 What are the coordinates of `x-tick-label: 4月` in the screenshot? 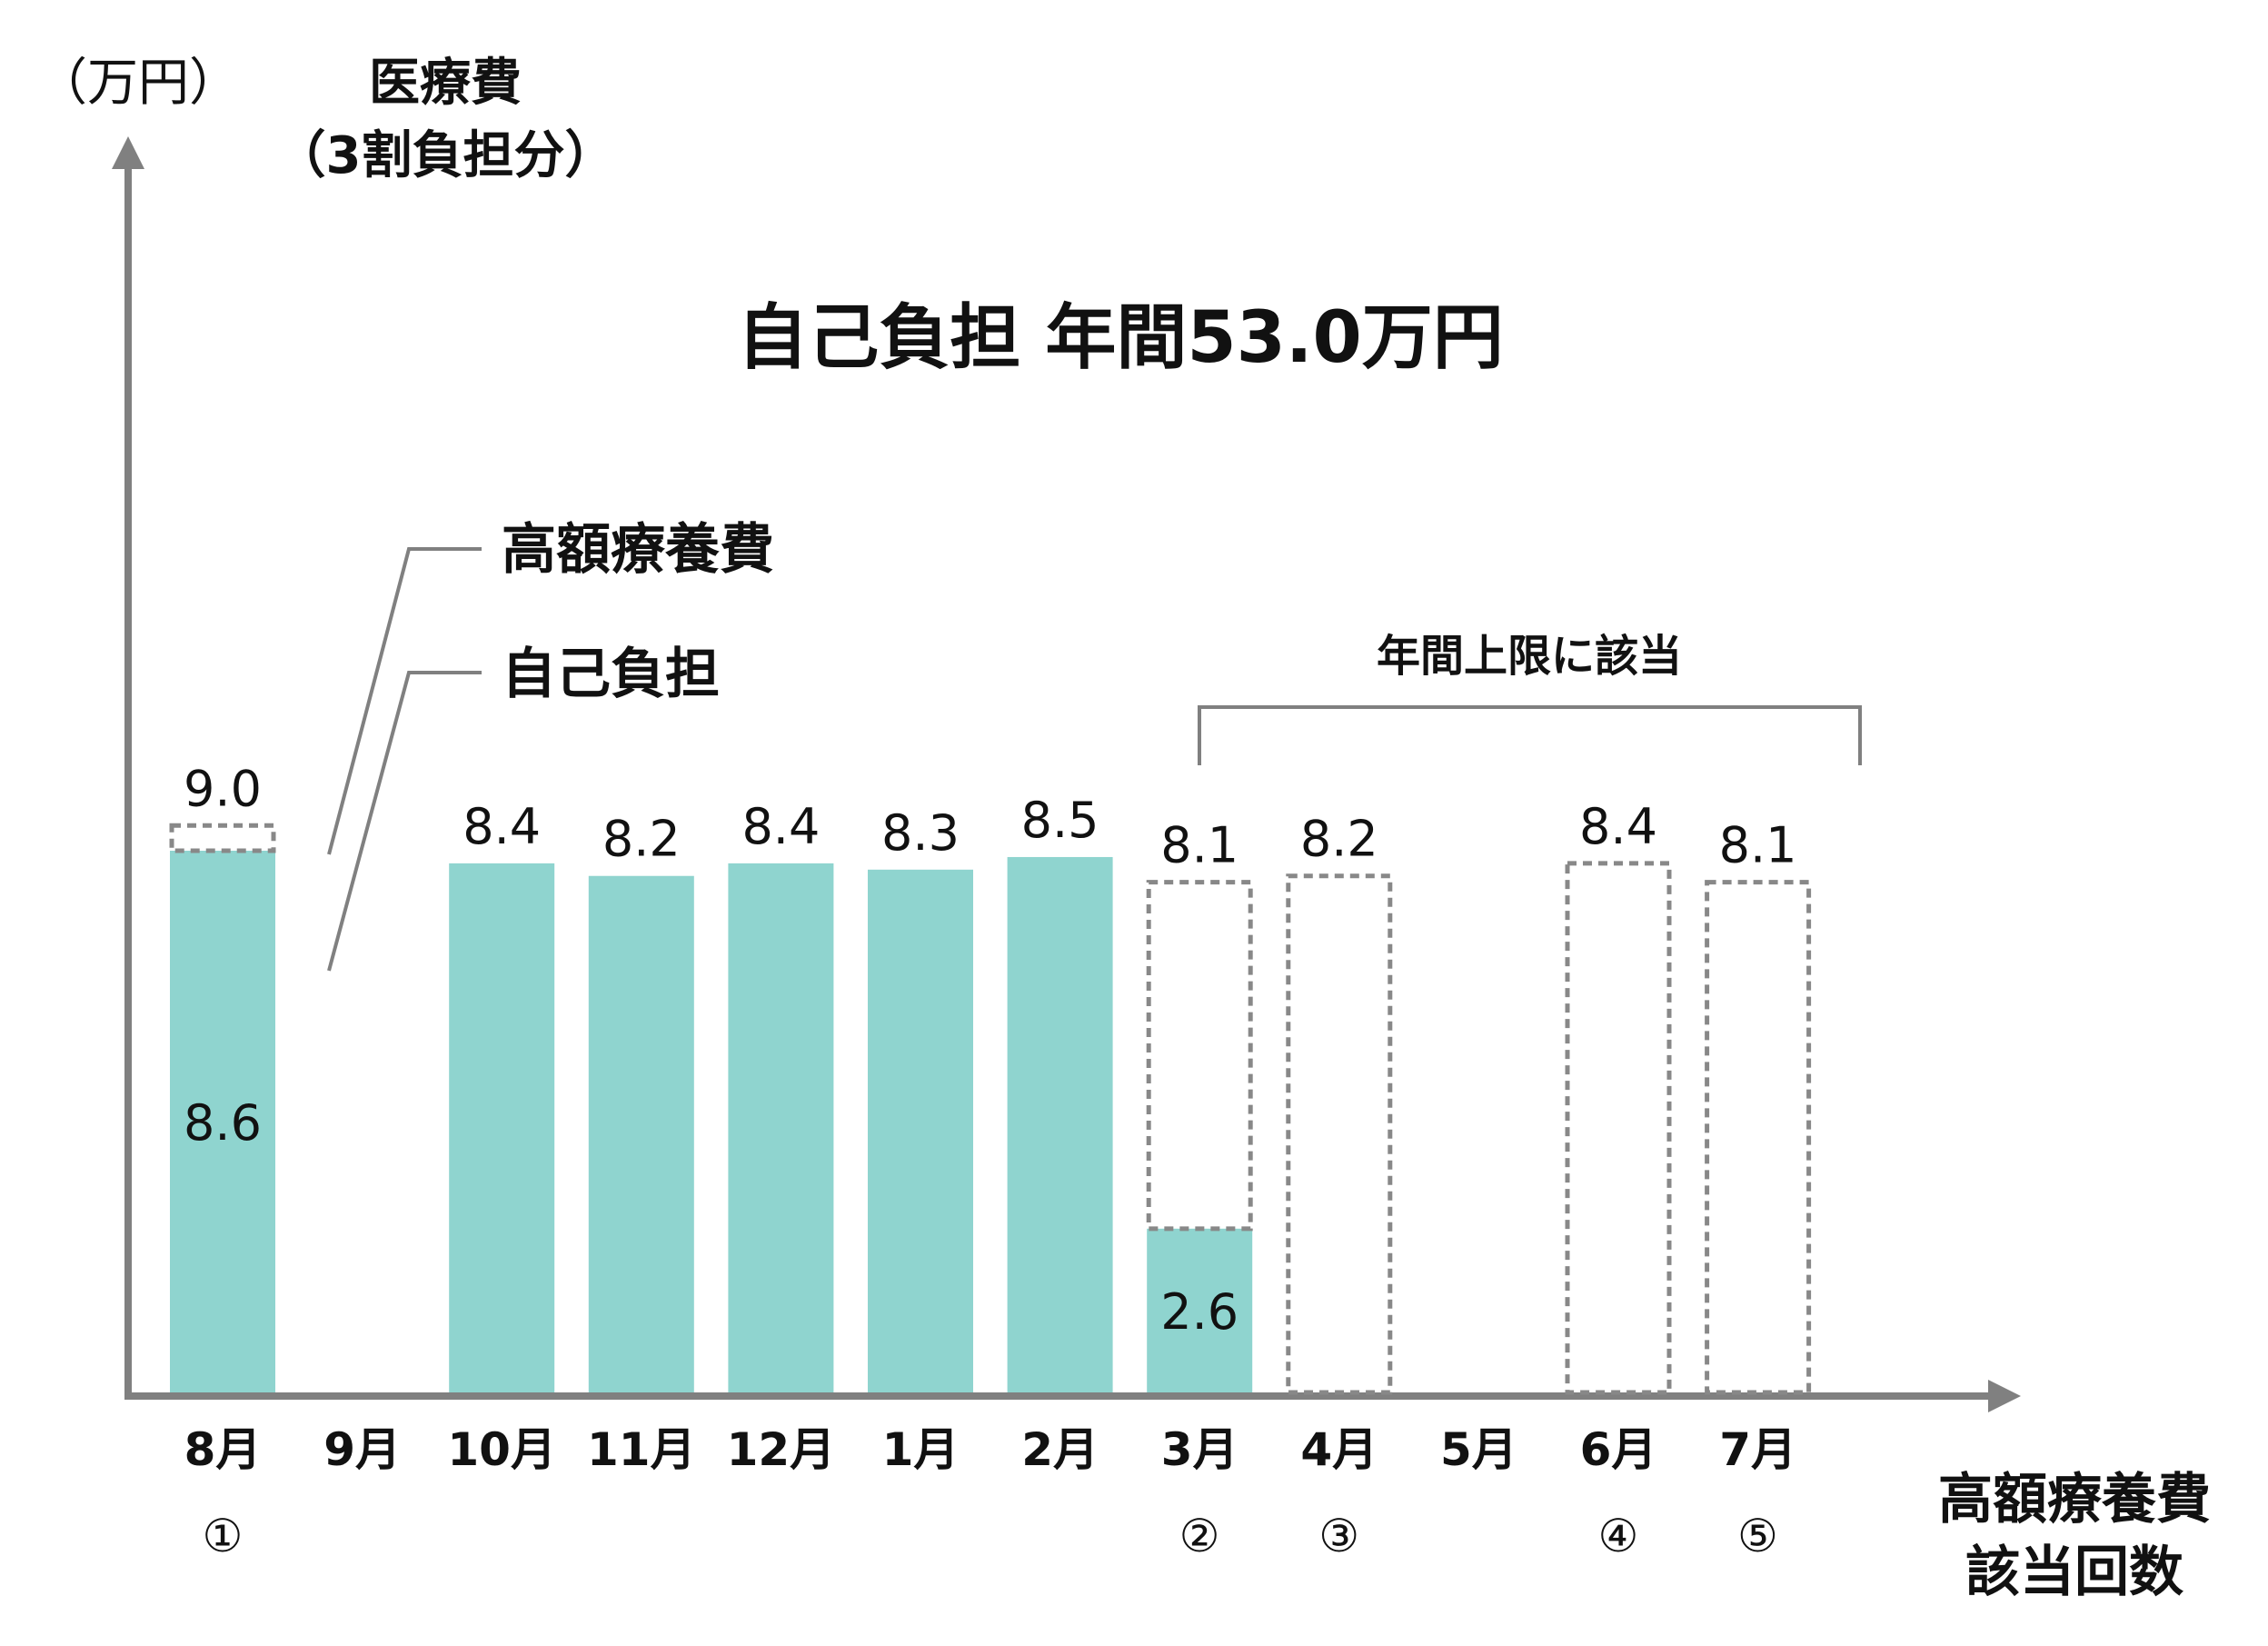 It's located at (1339, 1449).